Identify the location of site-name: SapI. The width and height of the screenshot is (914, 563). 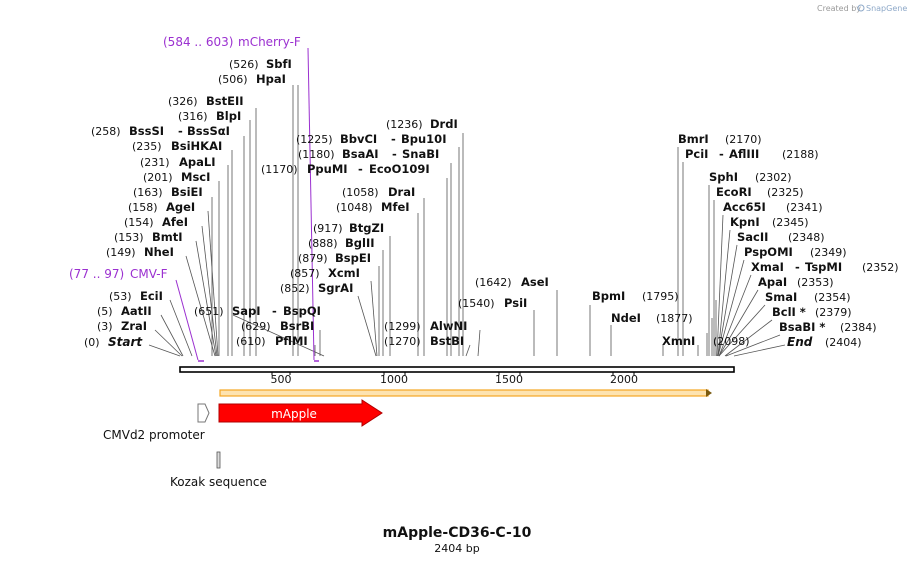
(246, 311).